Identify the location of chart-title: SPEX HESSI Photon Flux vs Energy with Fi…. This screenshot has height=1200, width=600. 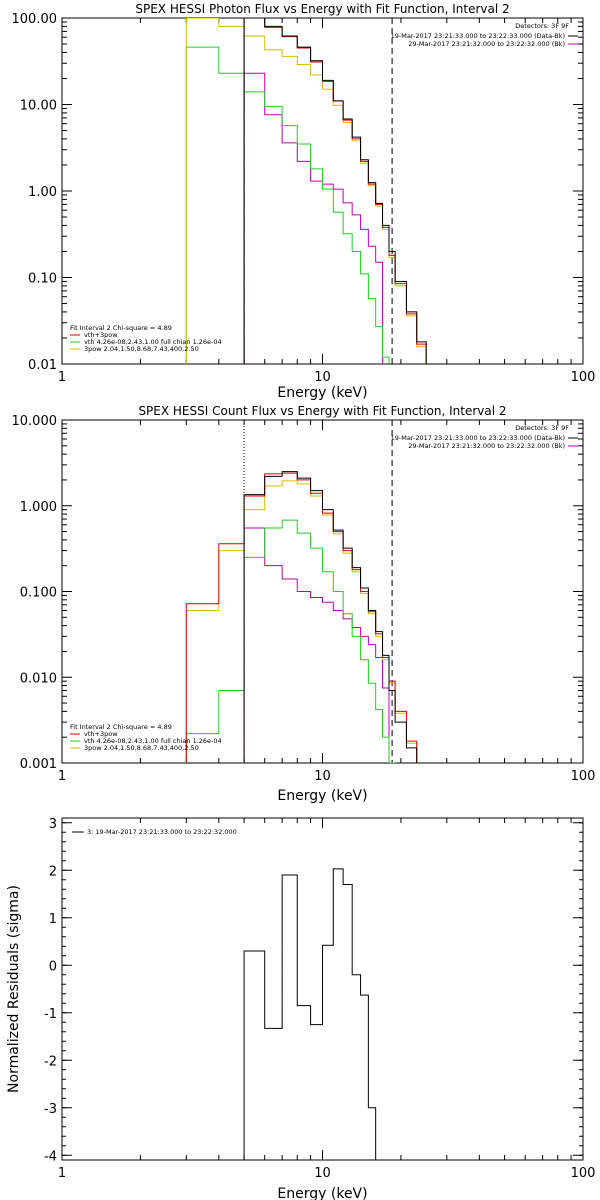
(322, 9).